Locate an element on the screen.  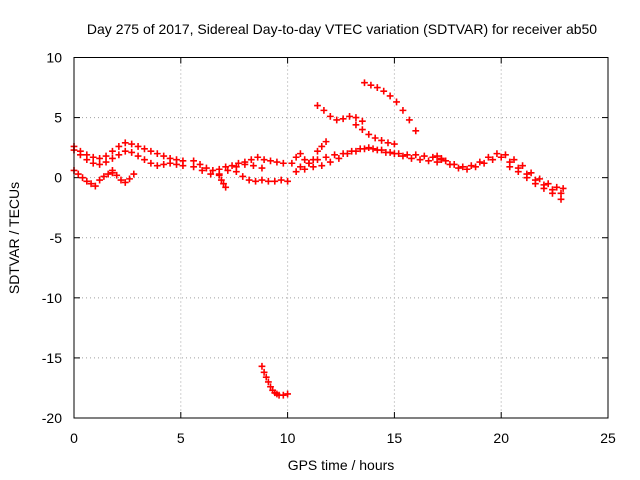
x-axis-label: GPS time / hours is located at coordinates (341, 465).